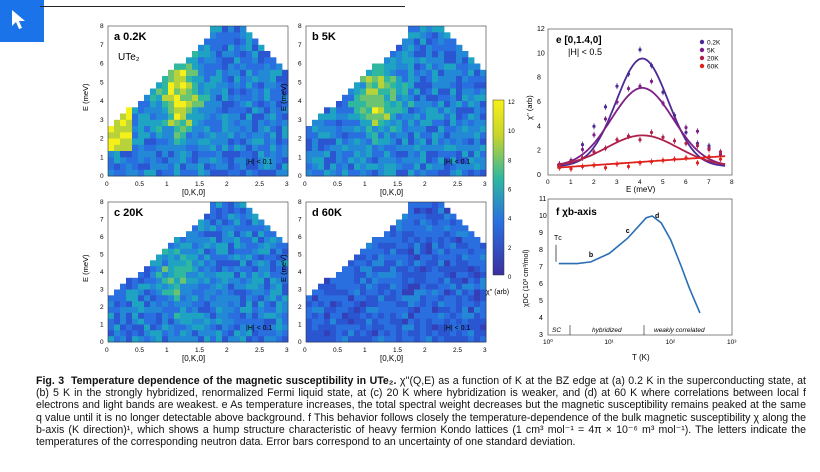  I want to click on heatmap-ytick: 4, so click(102, 101).